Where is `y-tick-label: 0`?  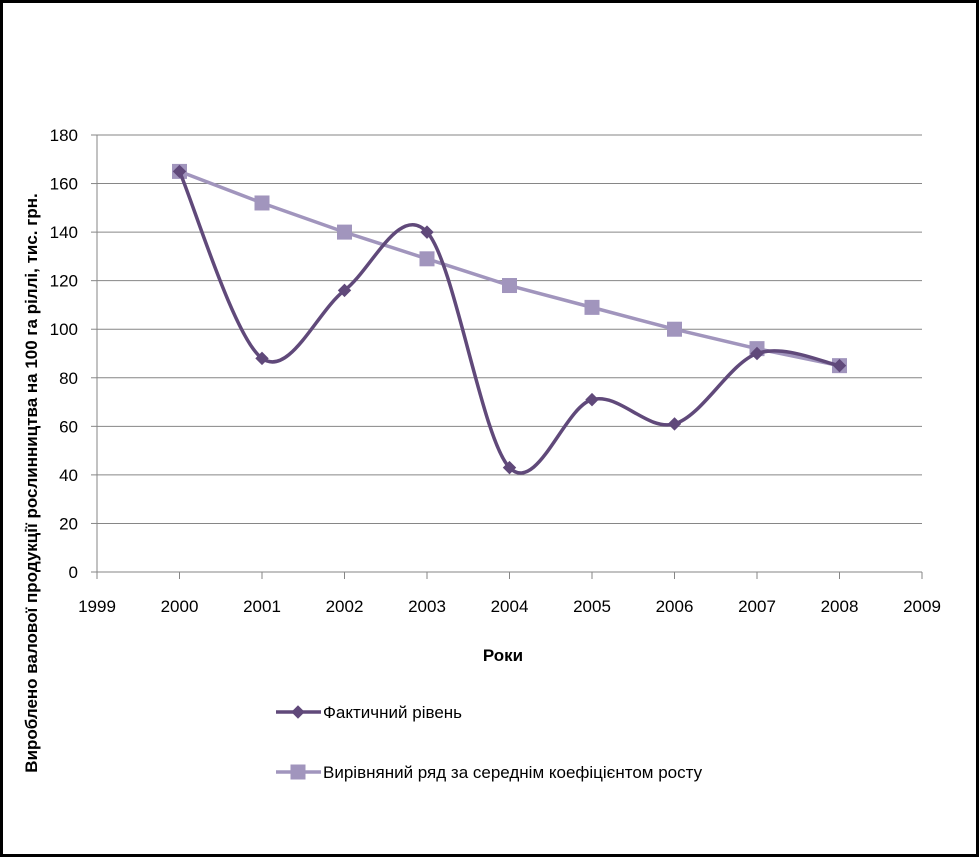
y-tick-label: 0 is located at coordinates (73, 572).